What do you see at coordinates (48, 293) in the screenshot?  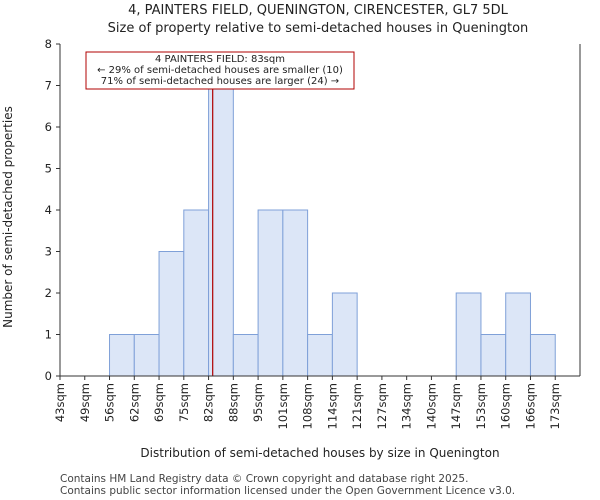 I see `y-tick-label-2: 2` at bounding box center [48, 293].